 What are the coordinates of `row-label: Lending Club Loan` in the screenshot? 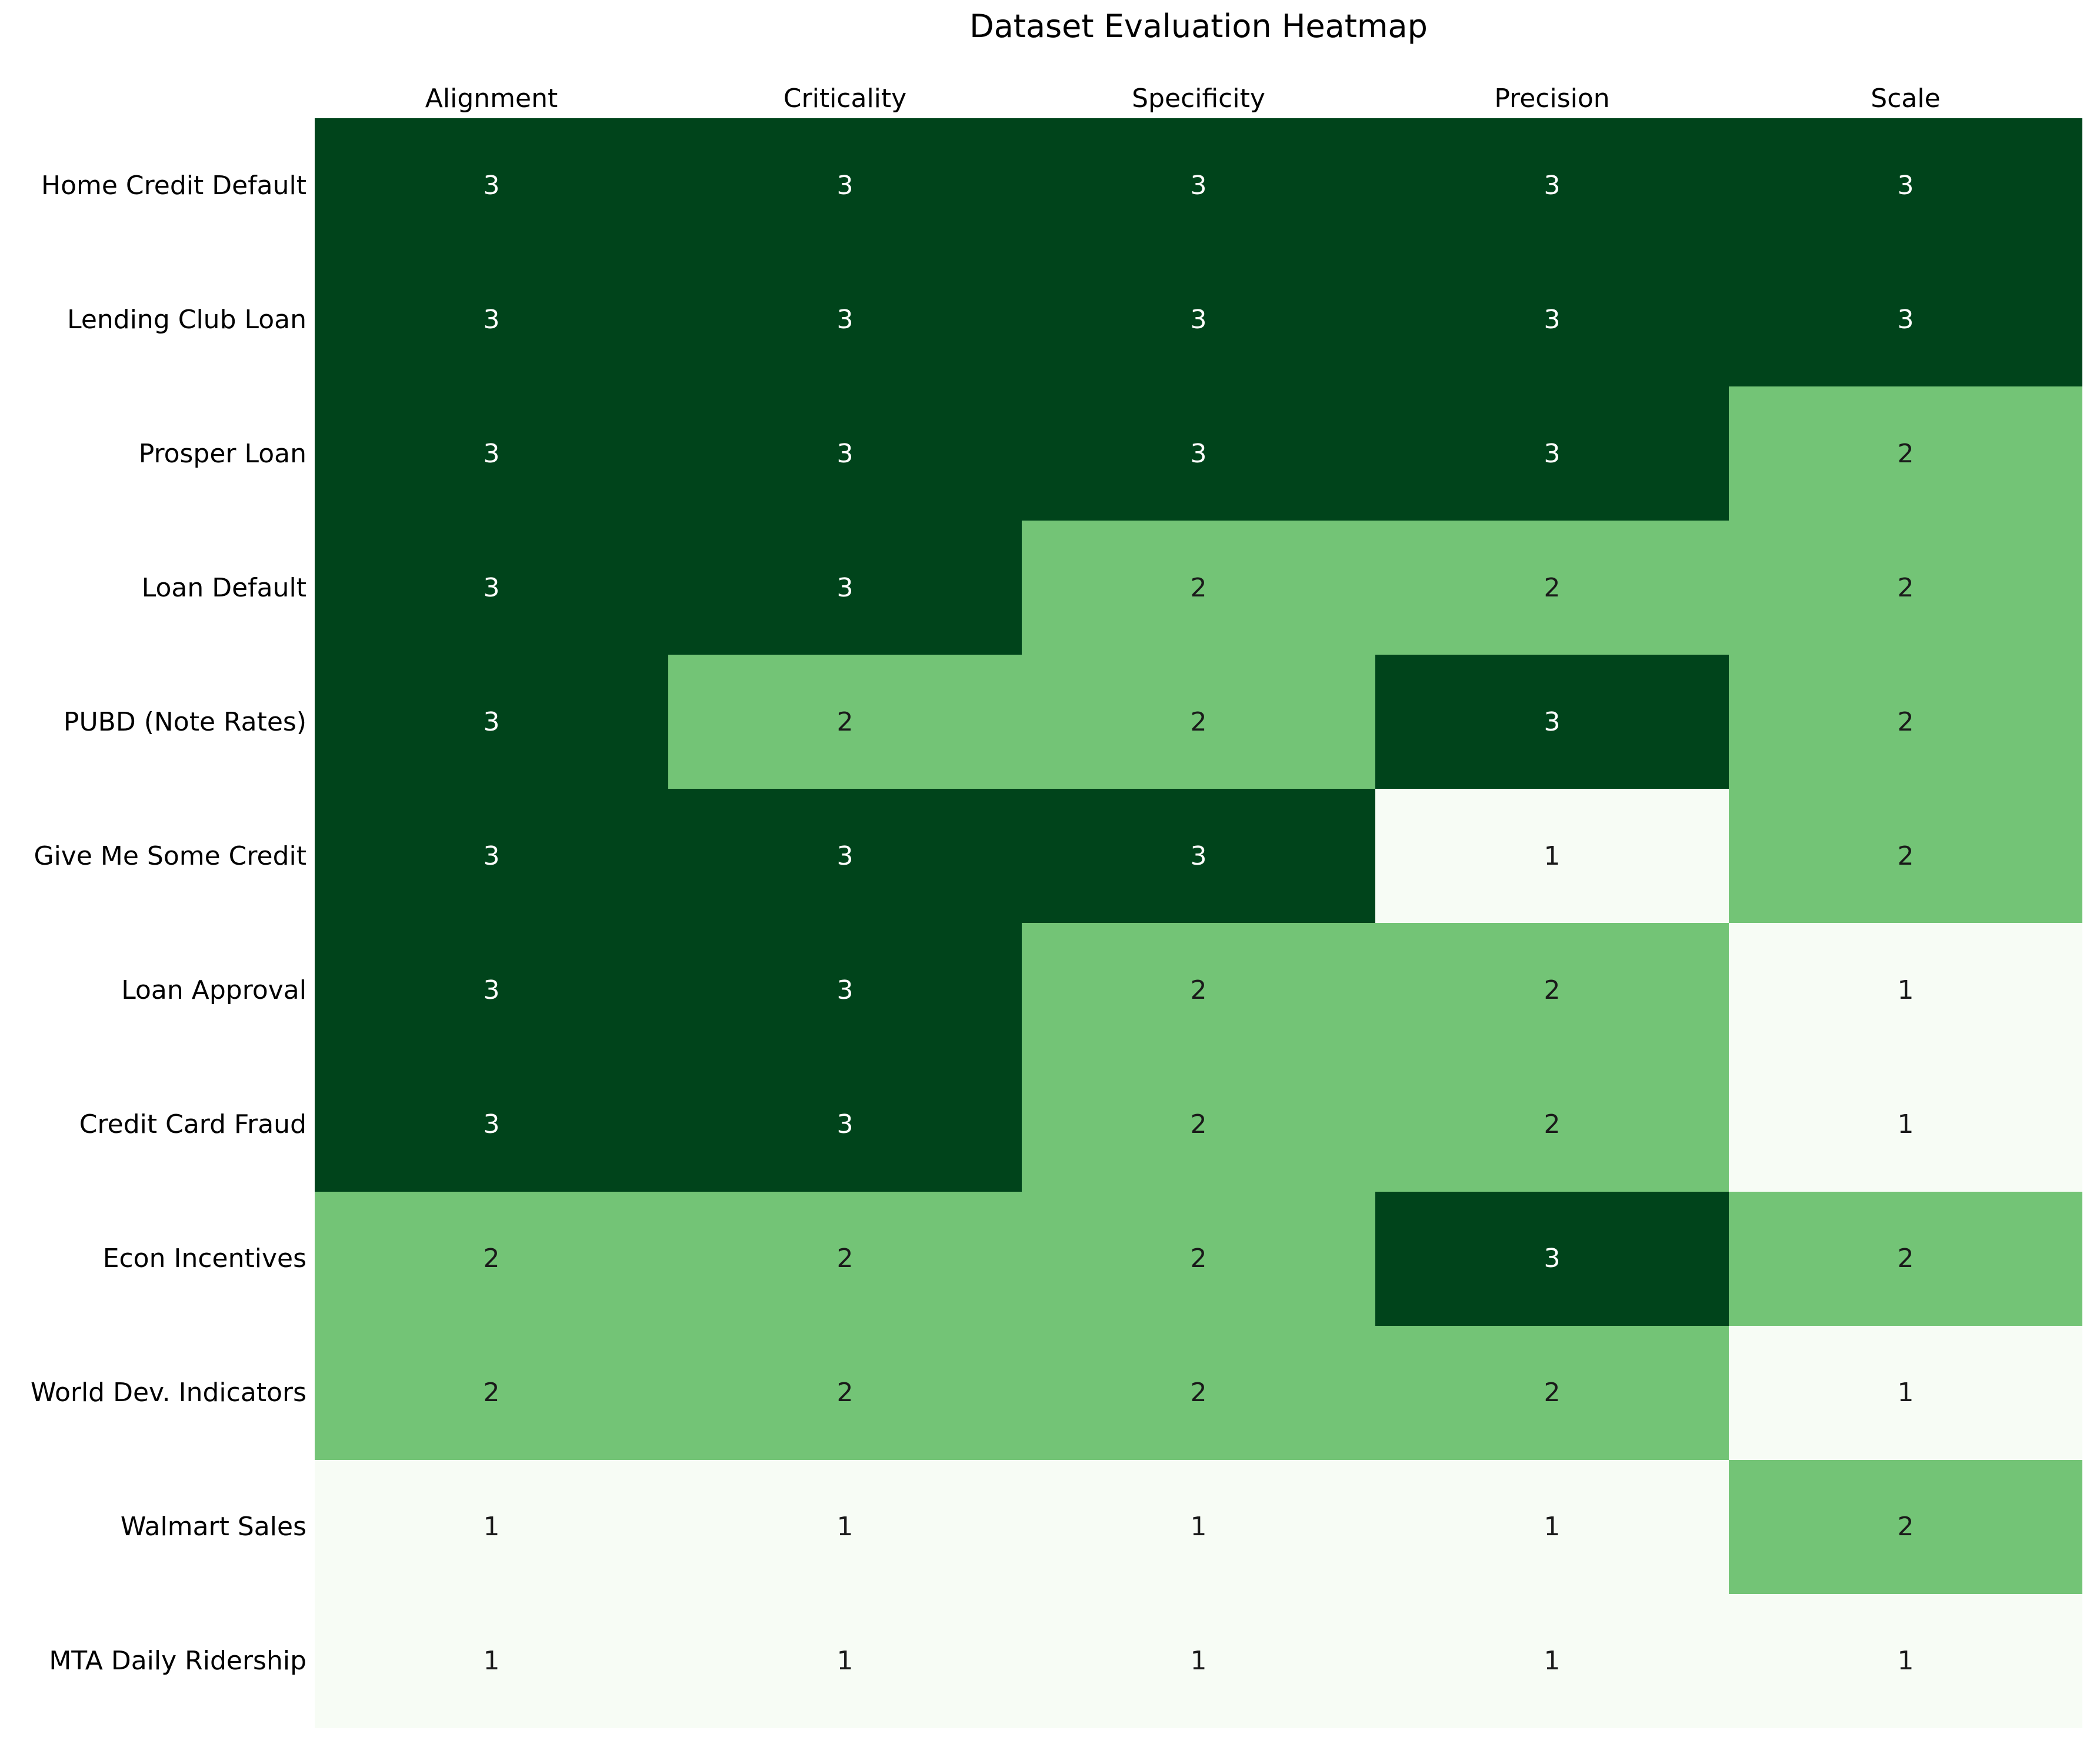 It's located at (186, 319).